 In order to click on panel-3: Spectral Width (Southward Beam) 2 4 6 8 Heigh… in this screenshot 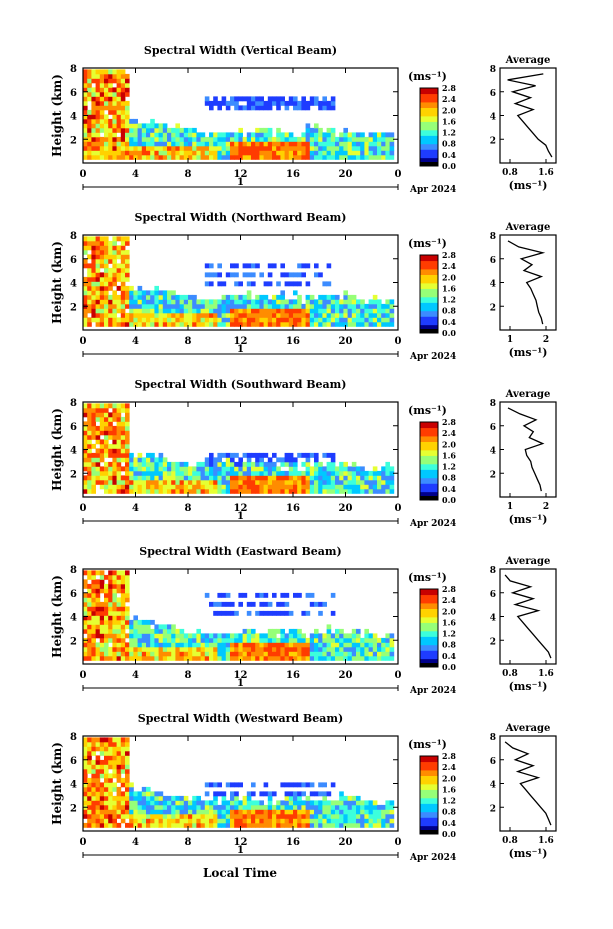, I will do `click(303, 453)`.